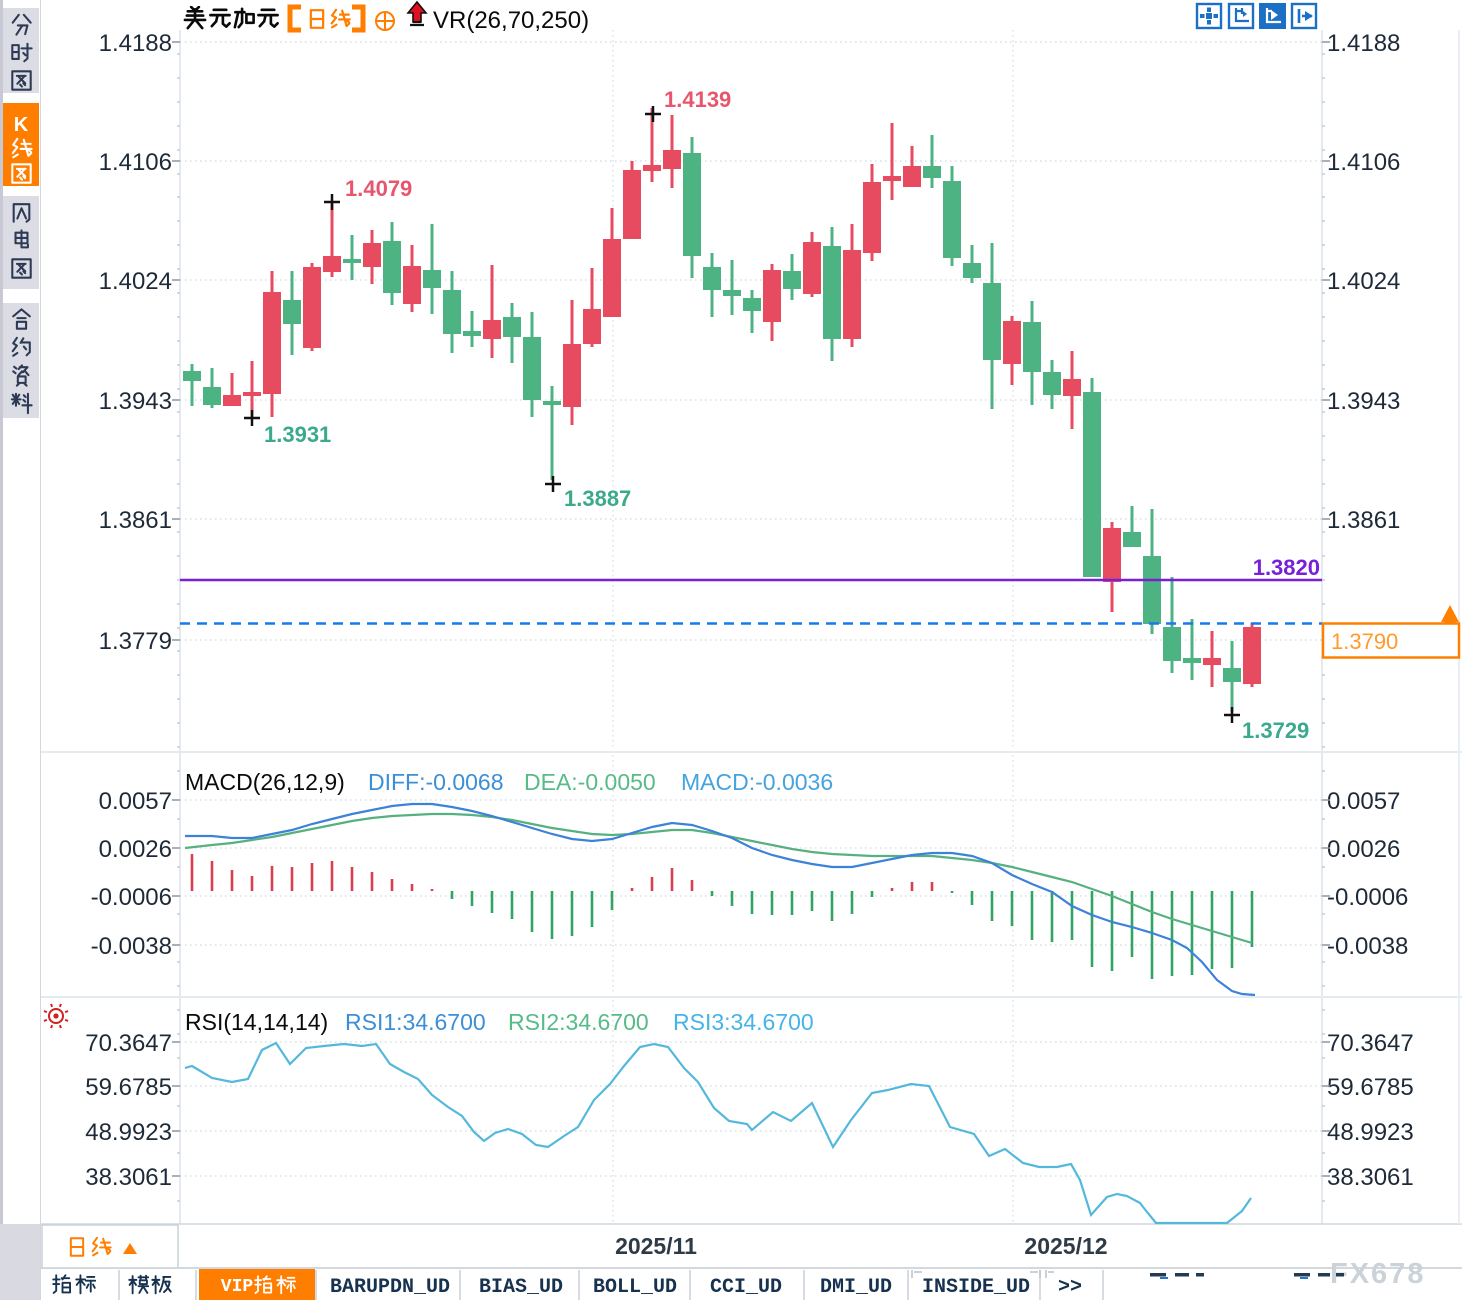 This screenshot has width=1462, height=1300. I want to click on svg-text: RSI1:34.6700, so click(415, 1022).